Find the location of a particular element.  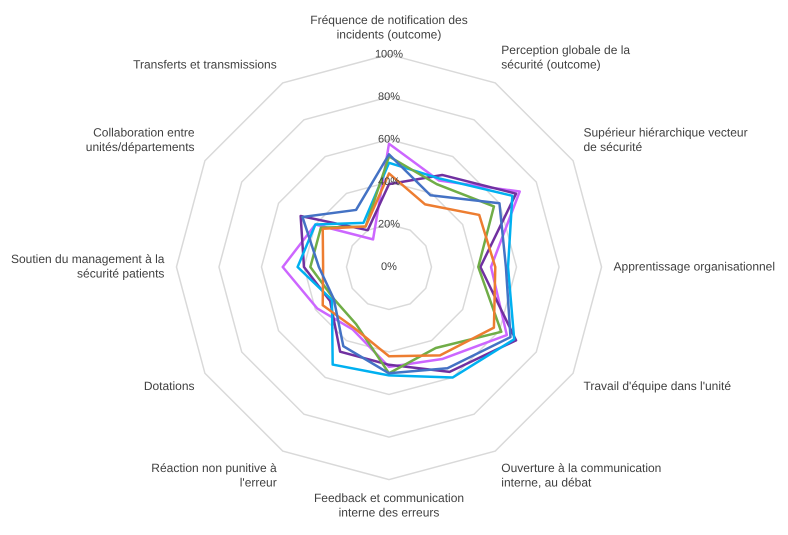

spoke-label: Dotations is located at coordinates (169, 385).